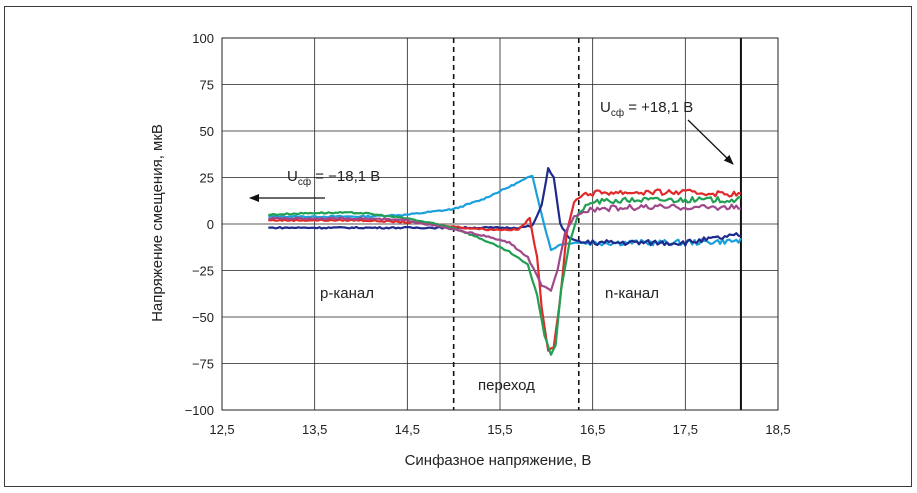 Image resolution: width=917 pixels, height=493 pixels. What do you see at coordinates (304, 182) in the screenshot?
I see `supply-negative-subscript: сф` at bounding box center [304, 182].